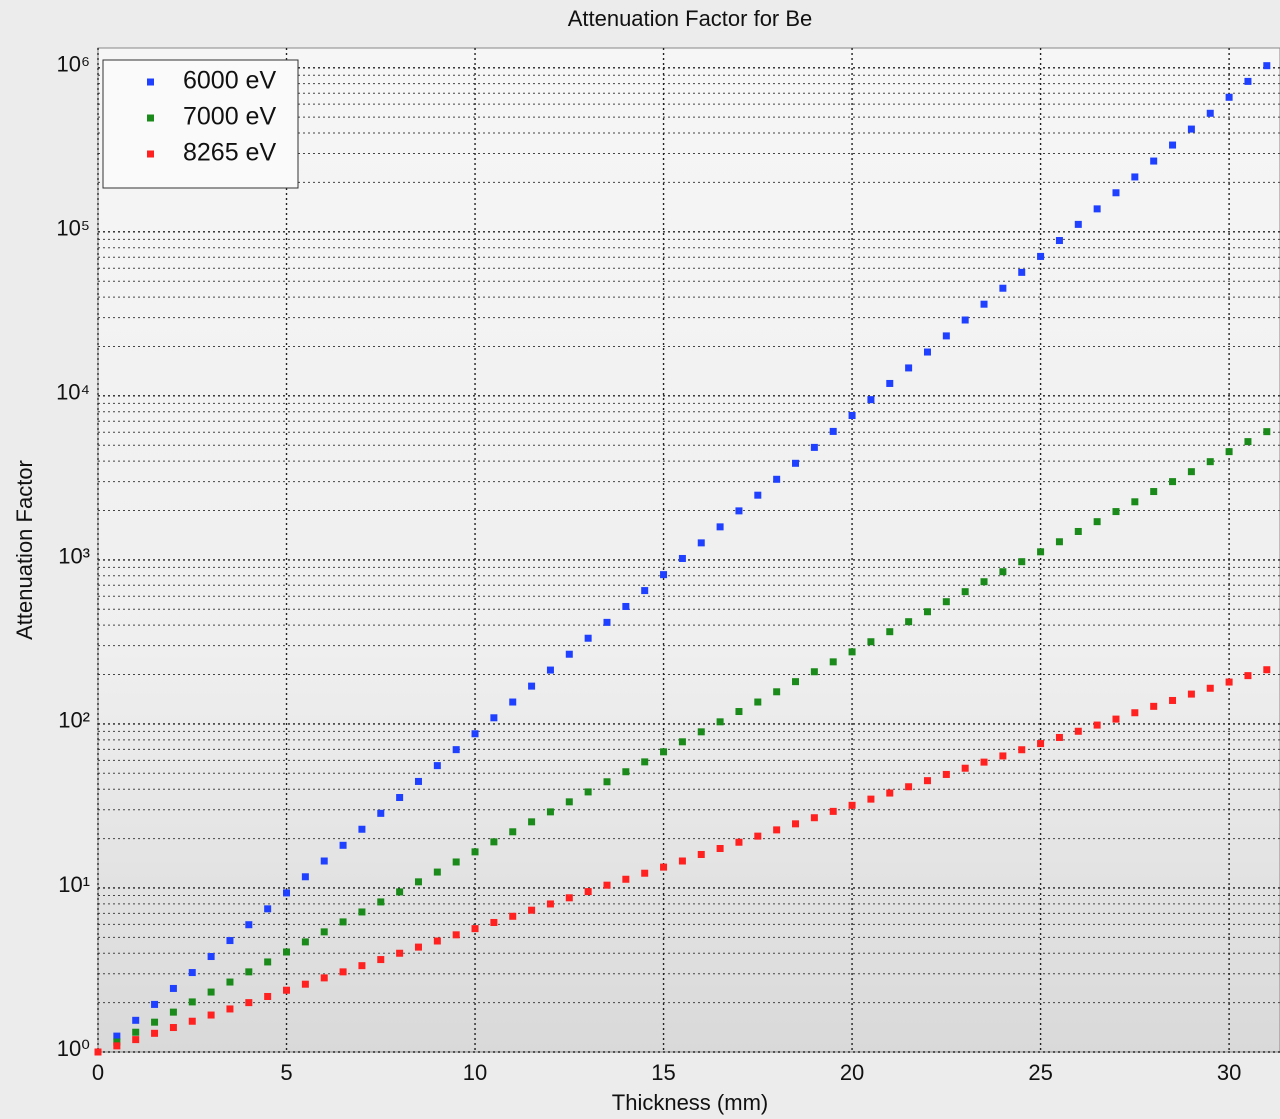  Describe the element at coordinates (73, 64) in the screenshot. I see `y-tick-label: 10⁶` at that location.